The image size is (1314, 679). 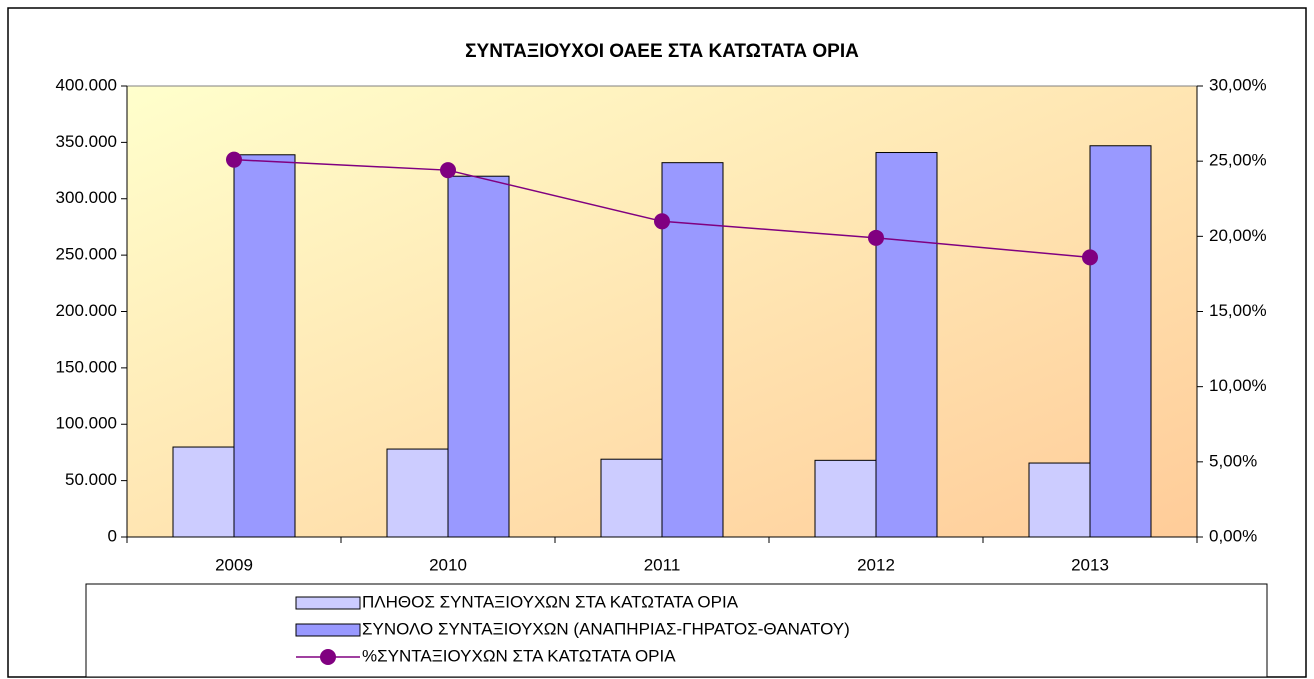 I want to click on y2-tick-label: 10,00%, so click(x=1238, y=385).